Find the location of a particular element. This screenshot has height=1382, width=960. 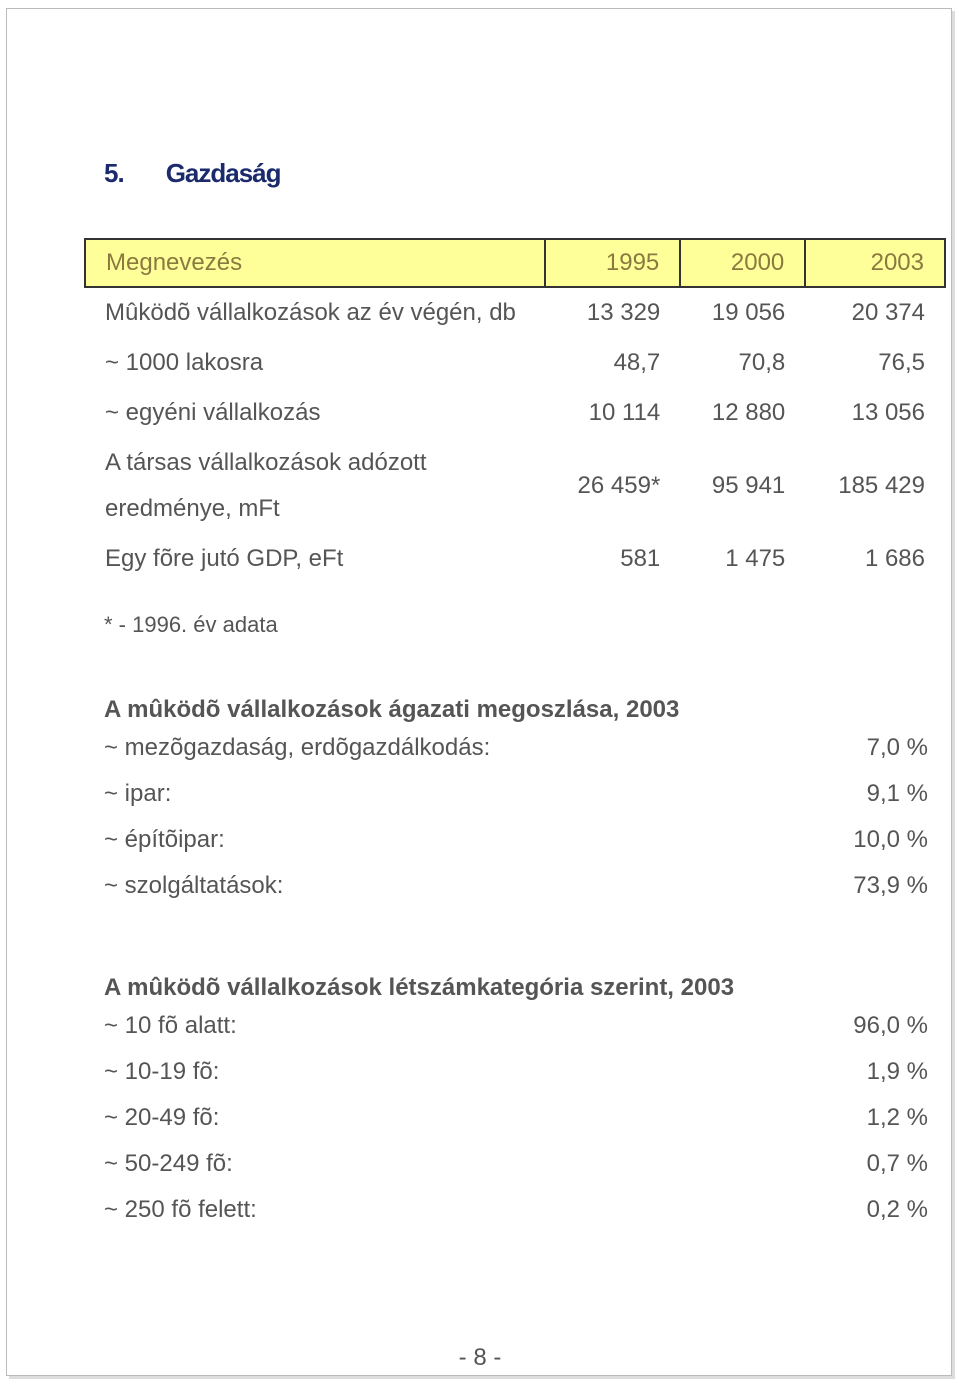

item-value: 10,0 % is located at coordinates (890, 839).